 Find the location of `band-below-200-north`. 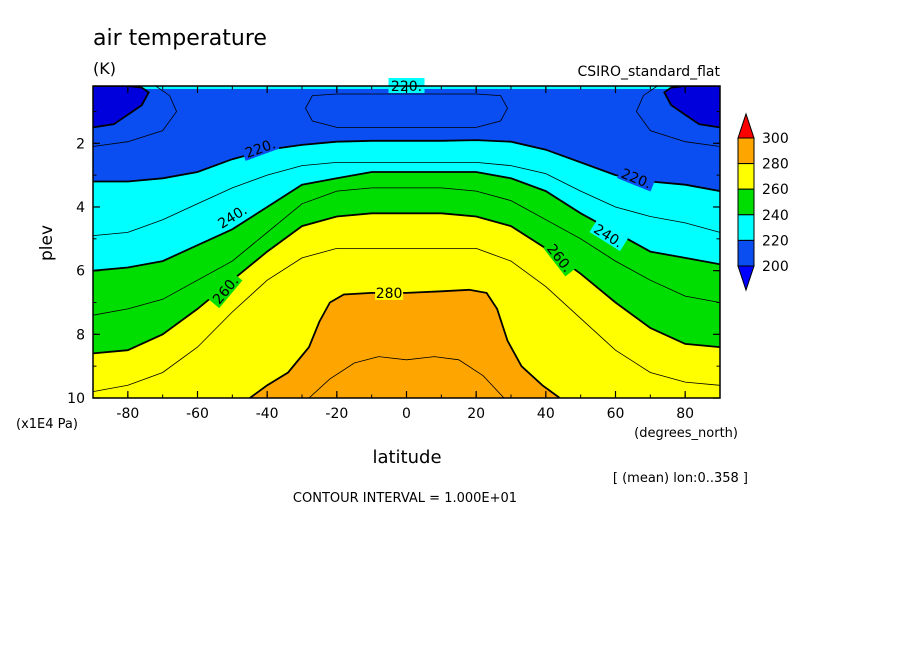

band-below-200-north is located at coordinates (692, 107).